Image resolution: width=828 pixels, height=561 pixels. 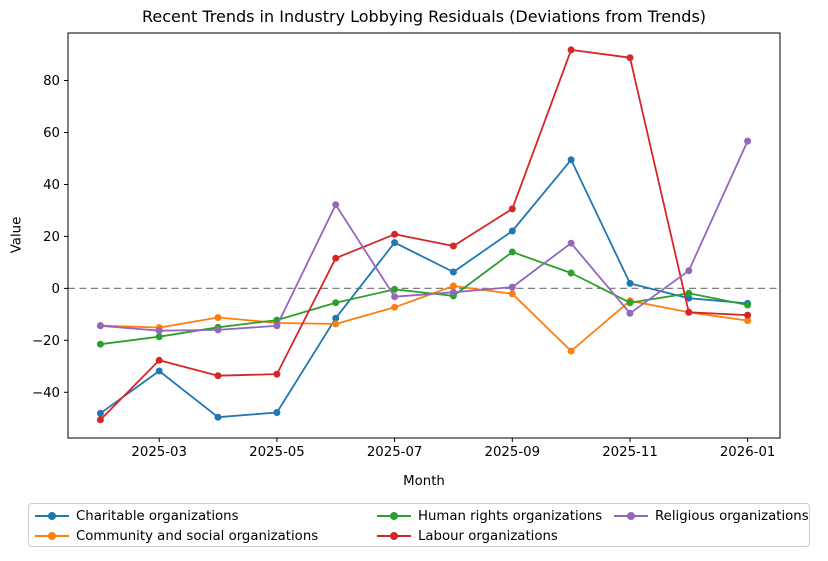 What do you see at coordinates (197, 536) in the screenshot?
I see `legend-label: Community and social organizations` at bounding box center [197, 536].